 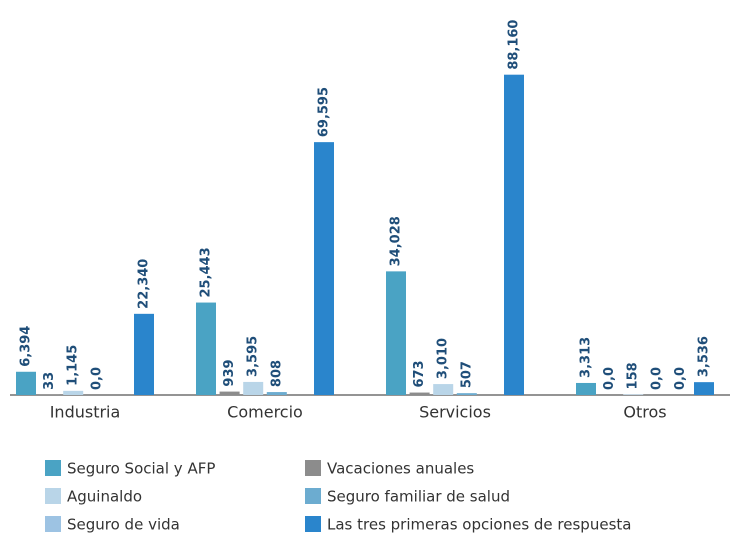 I want to click on value-label: 673, so click(x=419, y=373).